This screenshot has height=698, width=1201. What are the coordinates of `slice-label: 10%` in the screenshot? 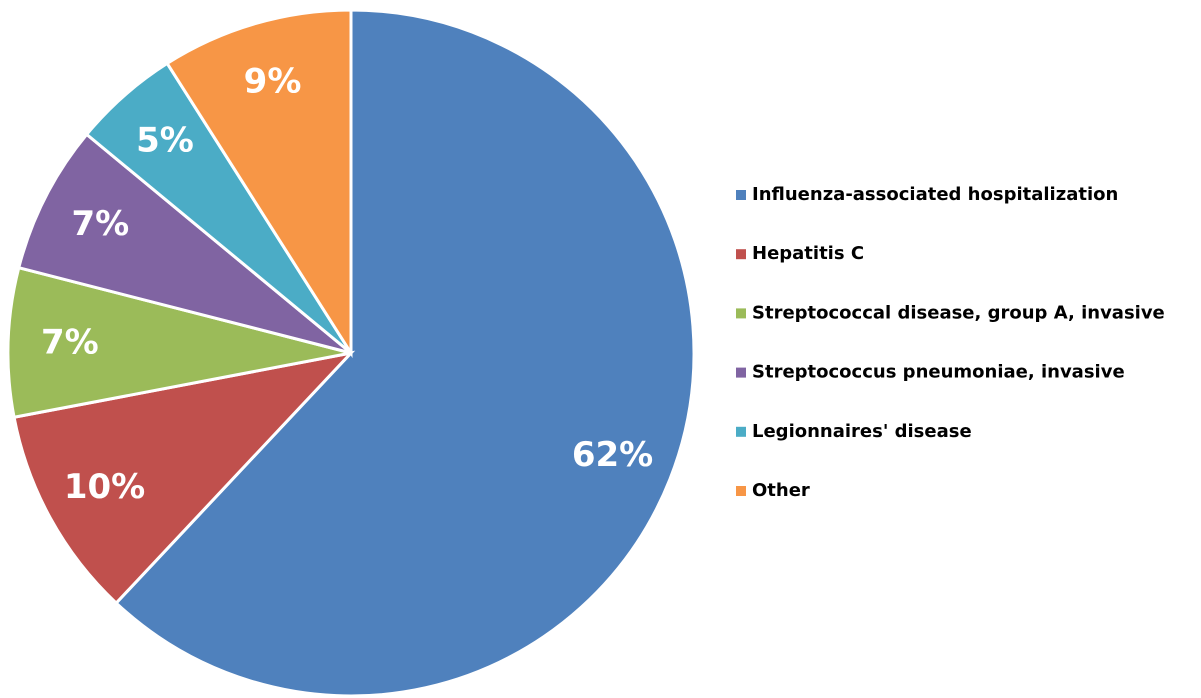 It's located at (104, 487).